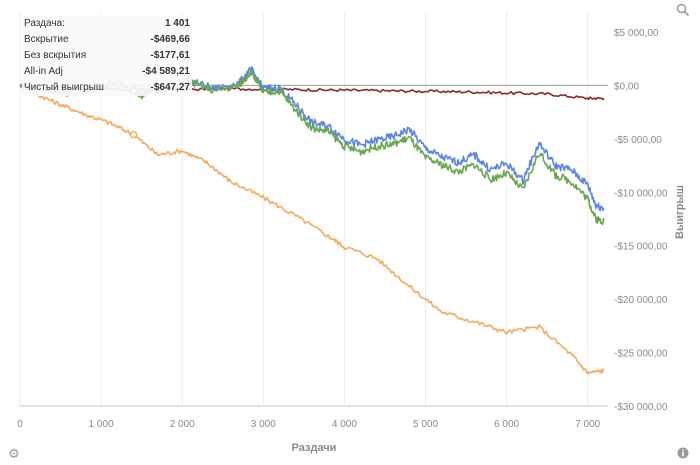  Describe the element at coordinates (263, 424) in the screenshot. I see `x-tick-label: 3 000` at that location.